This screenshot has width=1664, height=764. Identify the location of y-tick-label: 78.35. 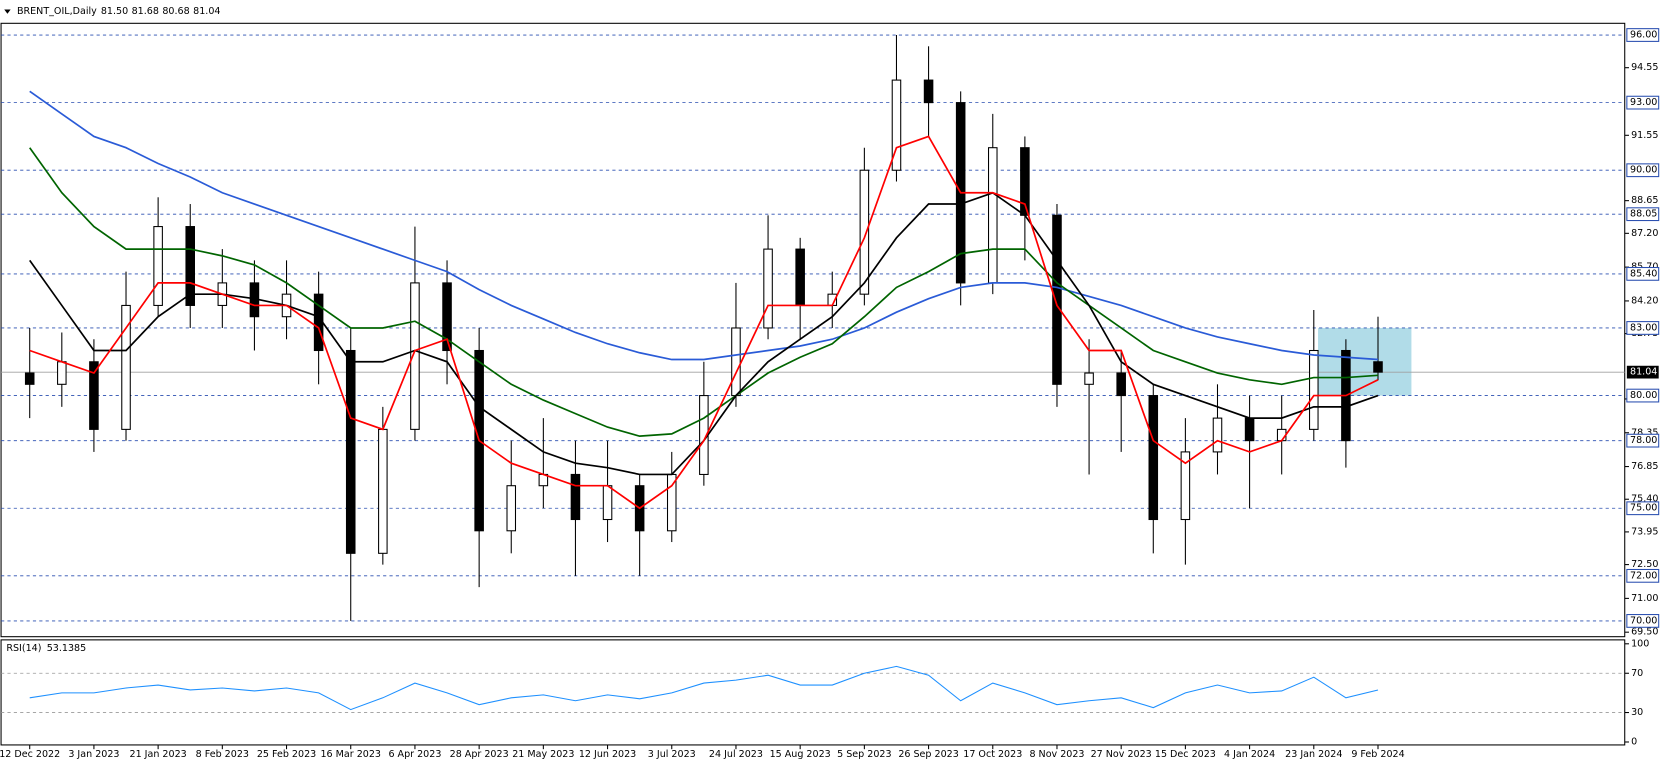
(1644, 432).